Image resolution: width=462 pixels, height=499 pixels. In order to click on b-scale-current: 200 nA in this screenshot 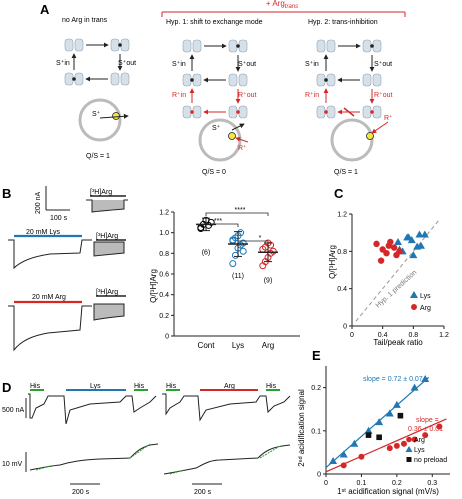, I will do `click(38, 202)`.